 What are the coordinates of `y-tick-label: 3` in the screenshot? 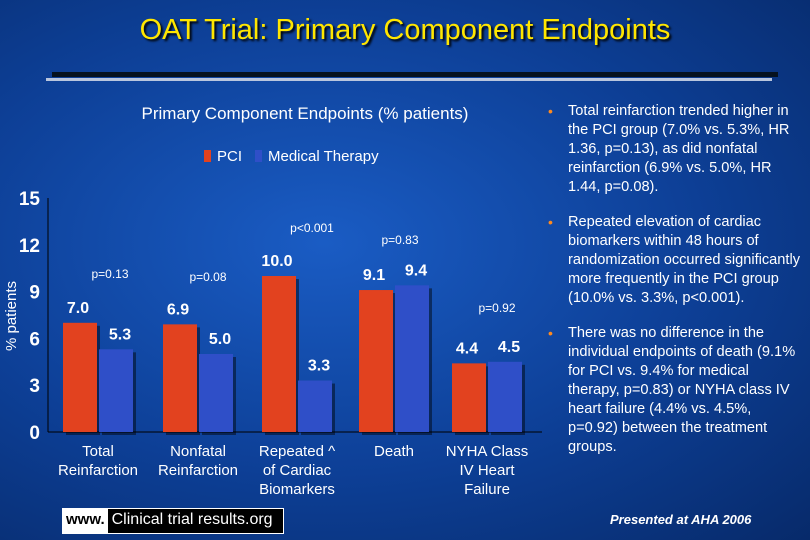 It's located at (34, 386).